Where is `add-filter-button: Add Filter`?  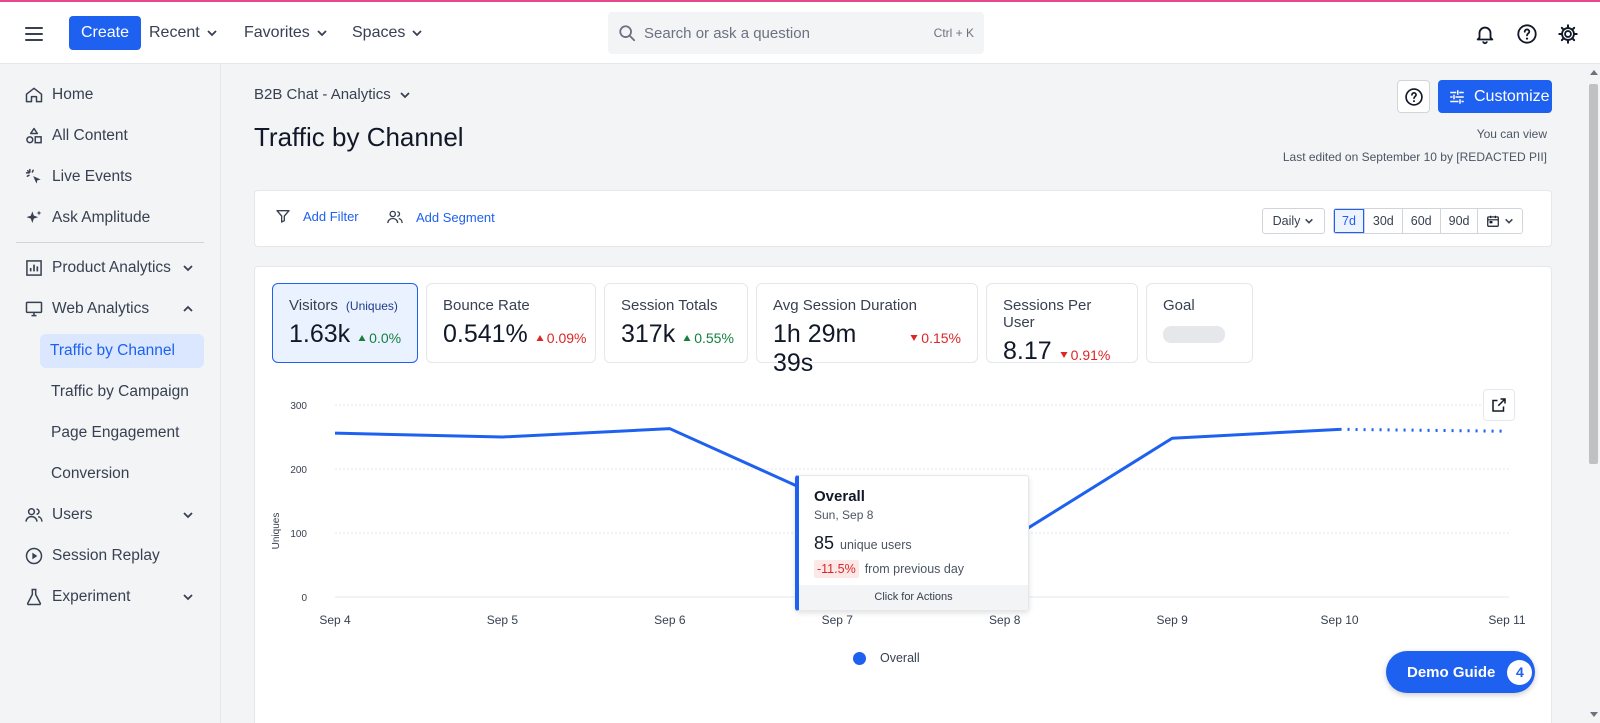
add-filter-button: Add Filter is located at coordinates (317, 216).